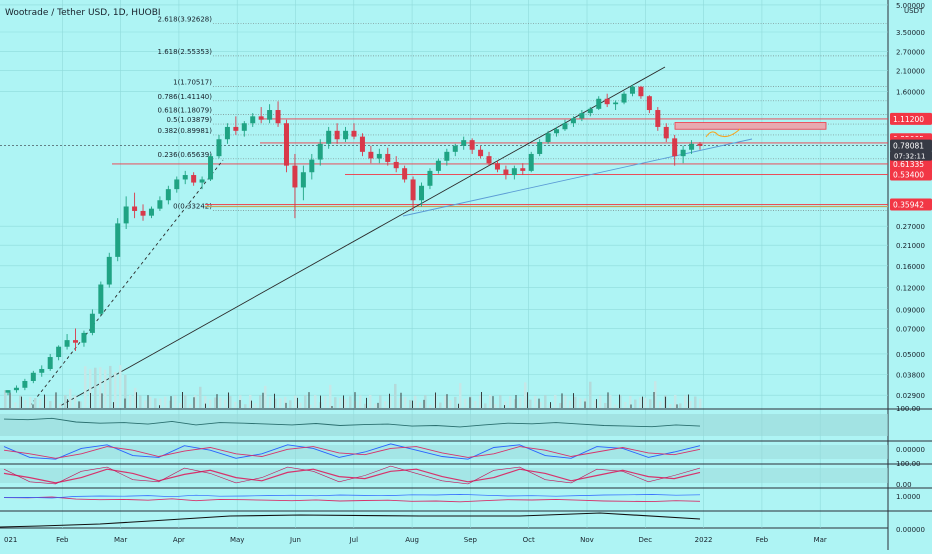  Describe the element at coordinates (185, 97) in the screenshot. I see `fib-level-label: 0.786(1.41140)` at that location.